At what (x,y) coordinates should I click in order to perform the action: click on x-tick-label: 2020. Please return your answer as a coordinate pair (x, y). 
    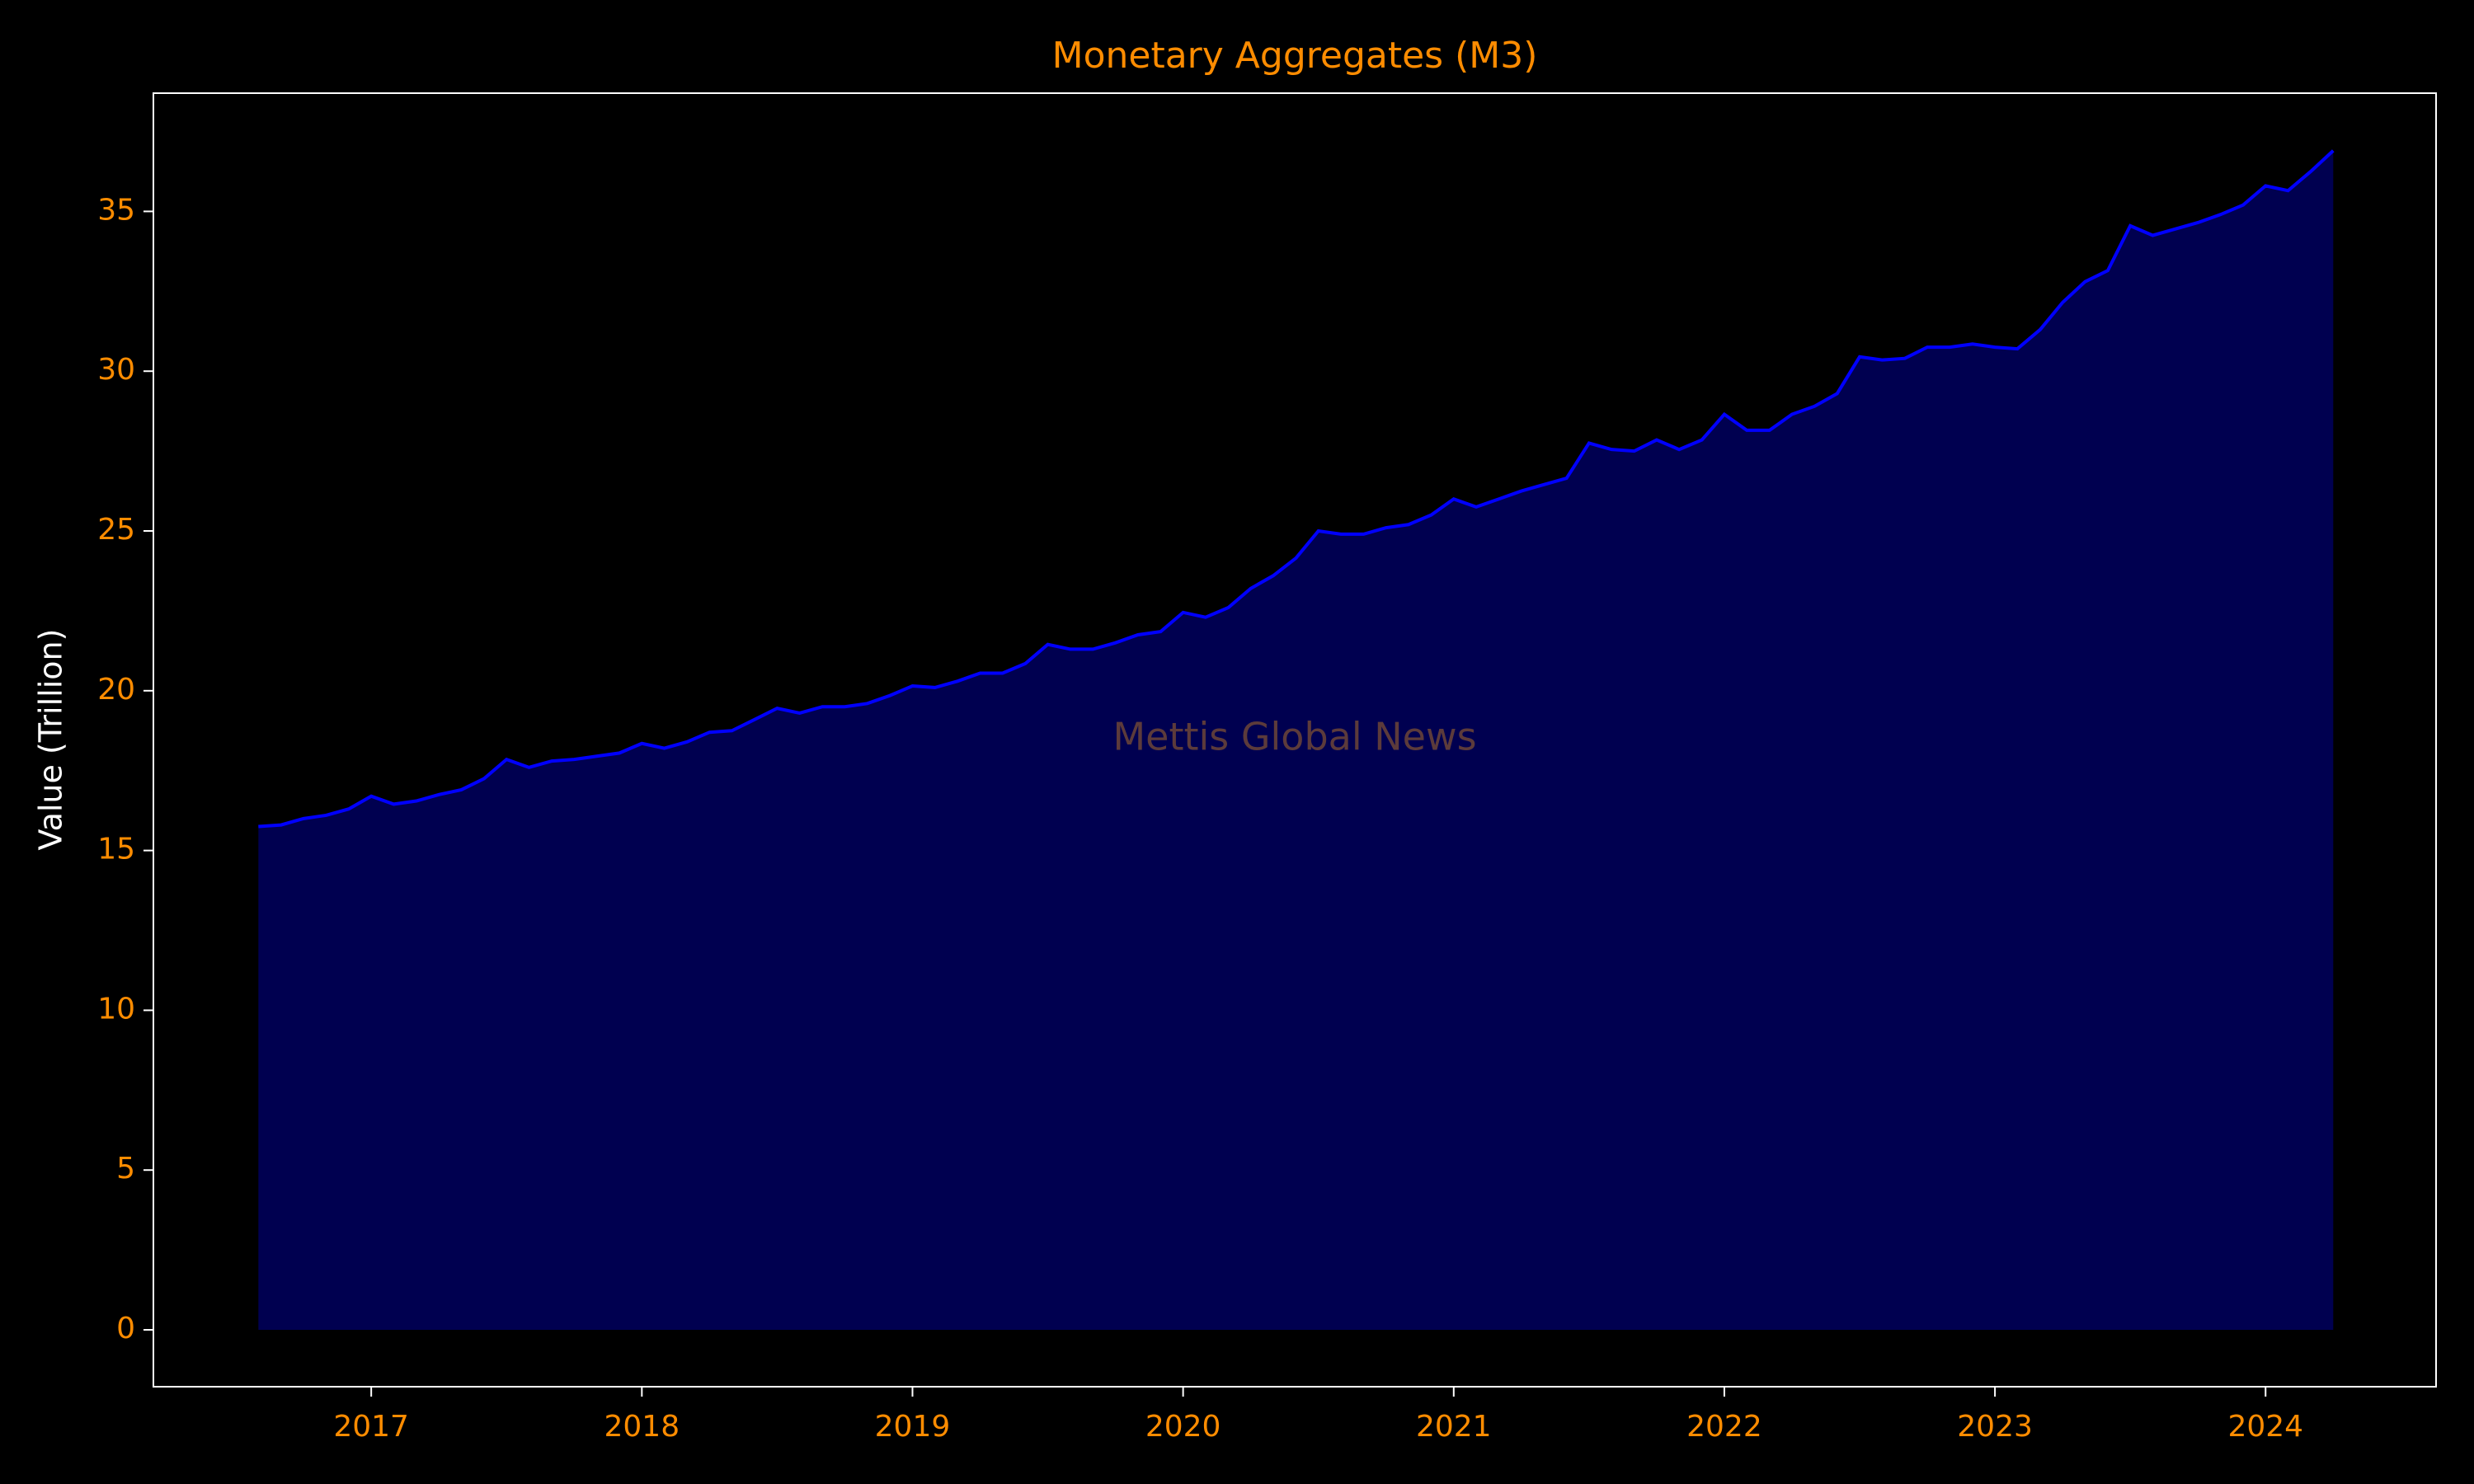
    Looking at the image, I should click on (1183, 1427).